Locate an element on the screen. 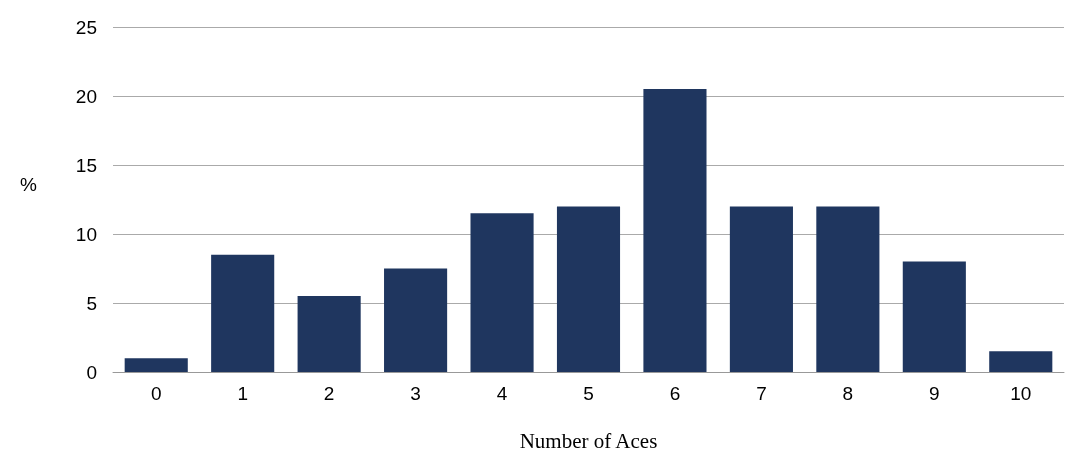 The height and width of the screenshot is (456, 1072). y-tick-label: 5 is located at coordinates (91, 303).